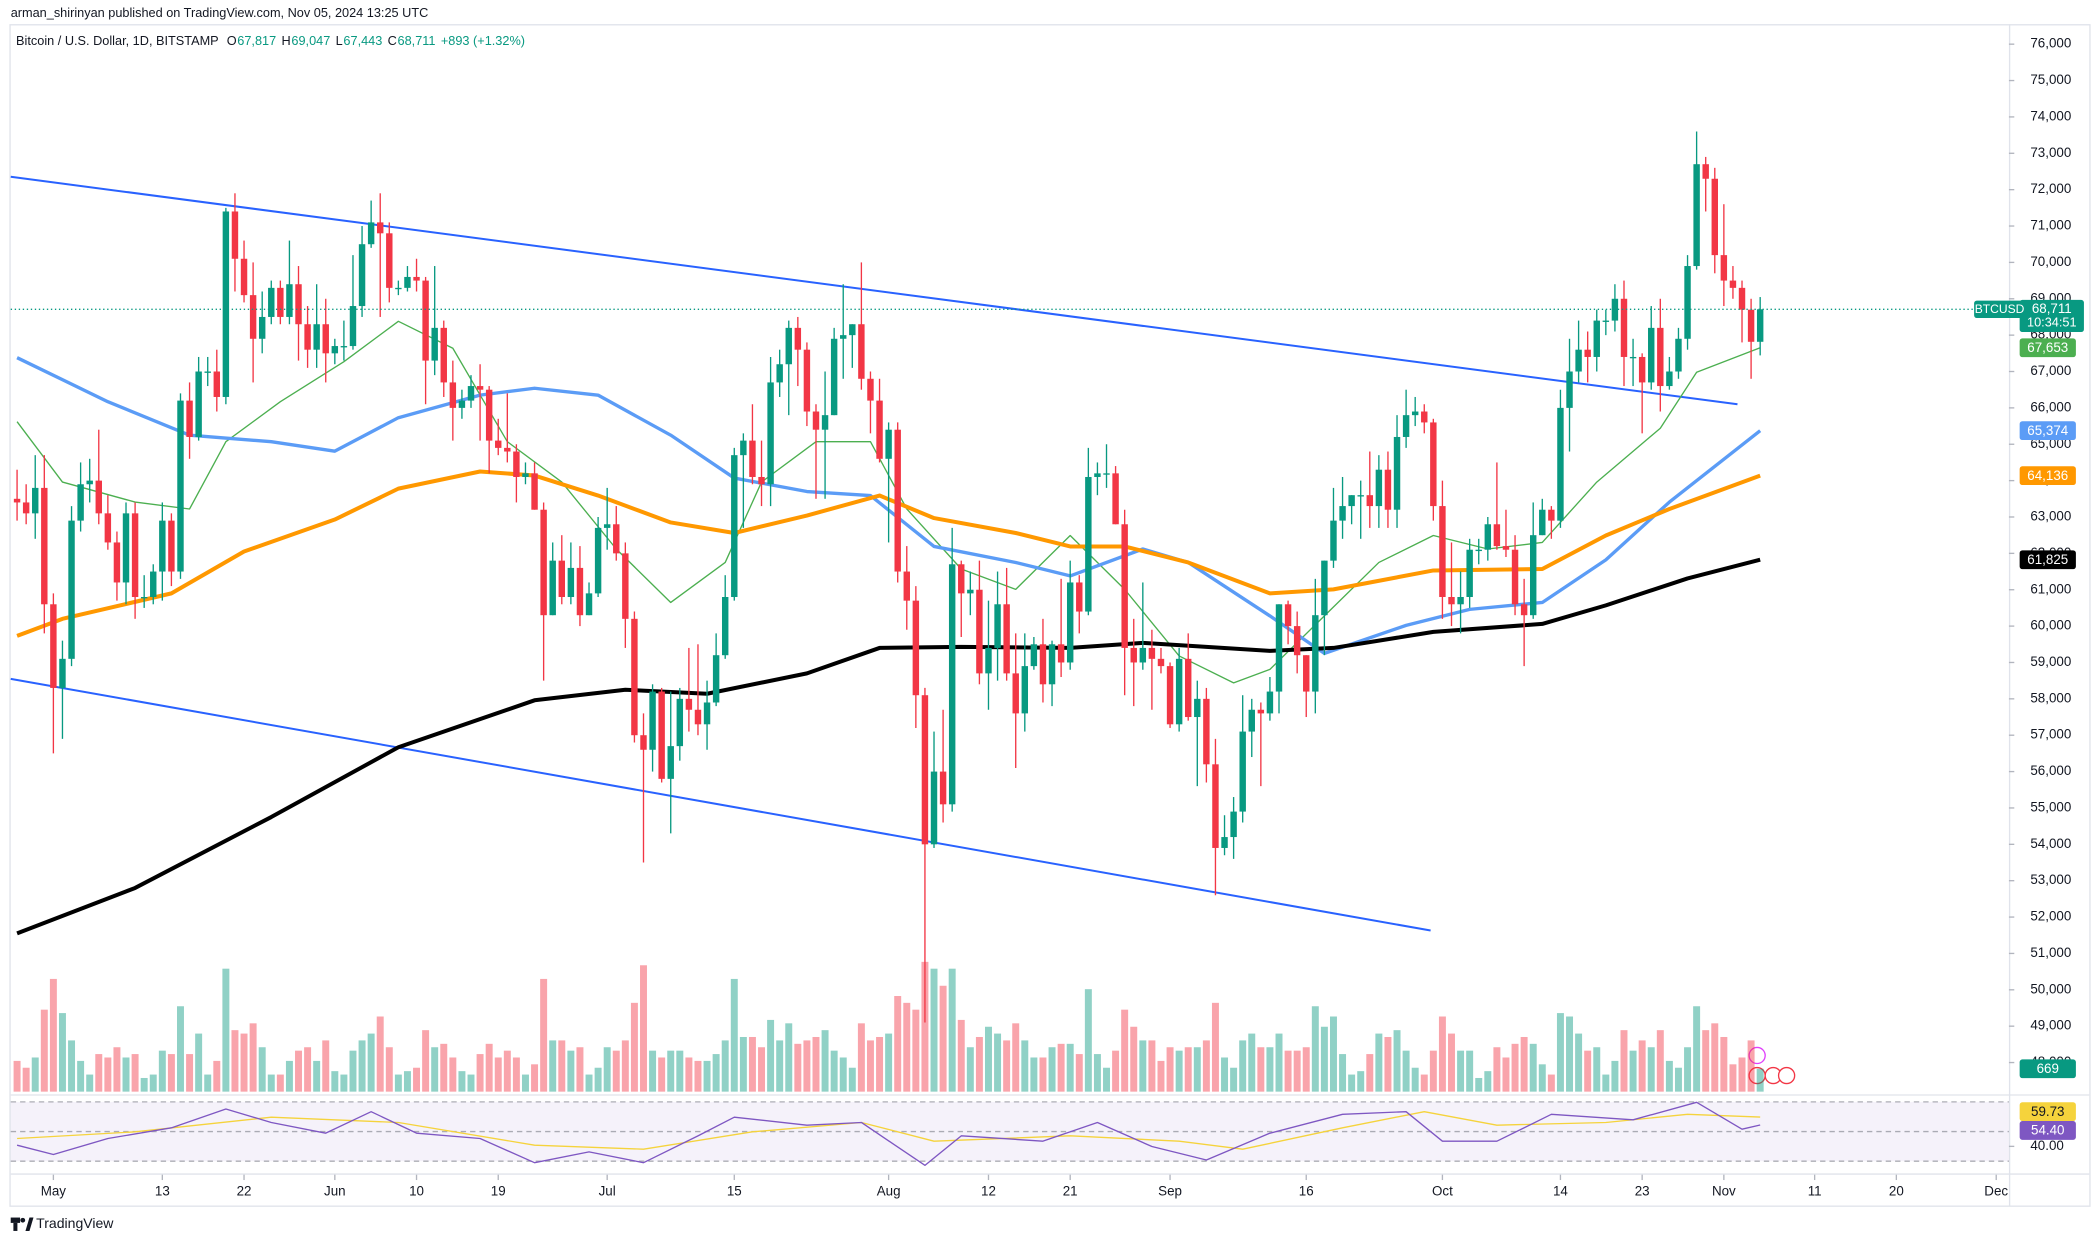  Describe the element at coordinates (117, 40) in the screenshot. I see `chart-title: Bitcoin / U.S. Dollar, 1D, BITSTAMP` at that location.